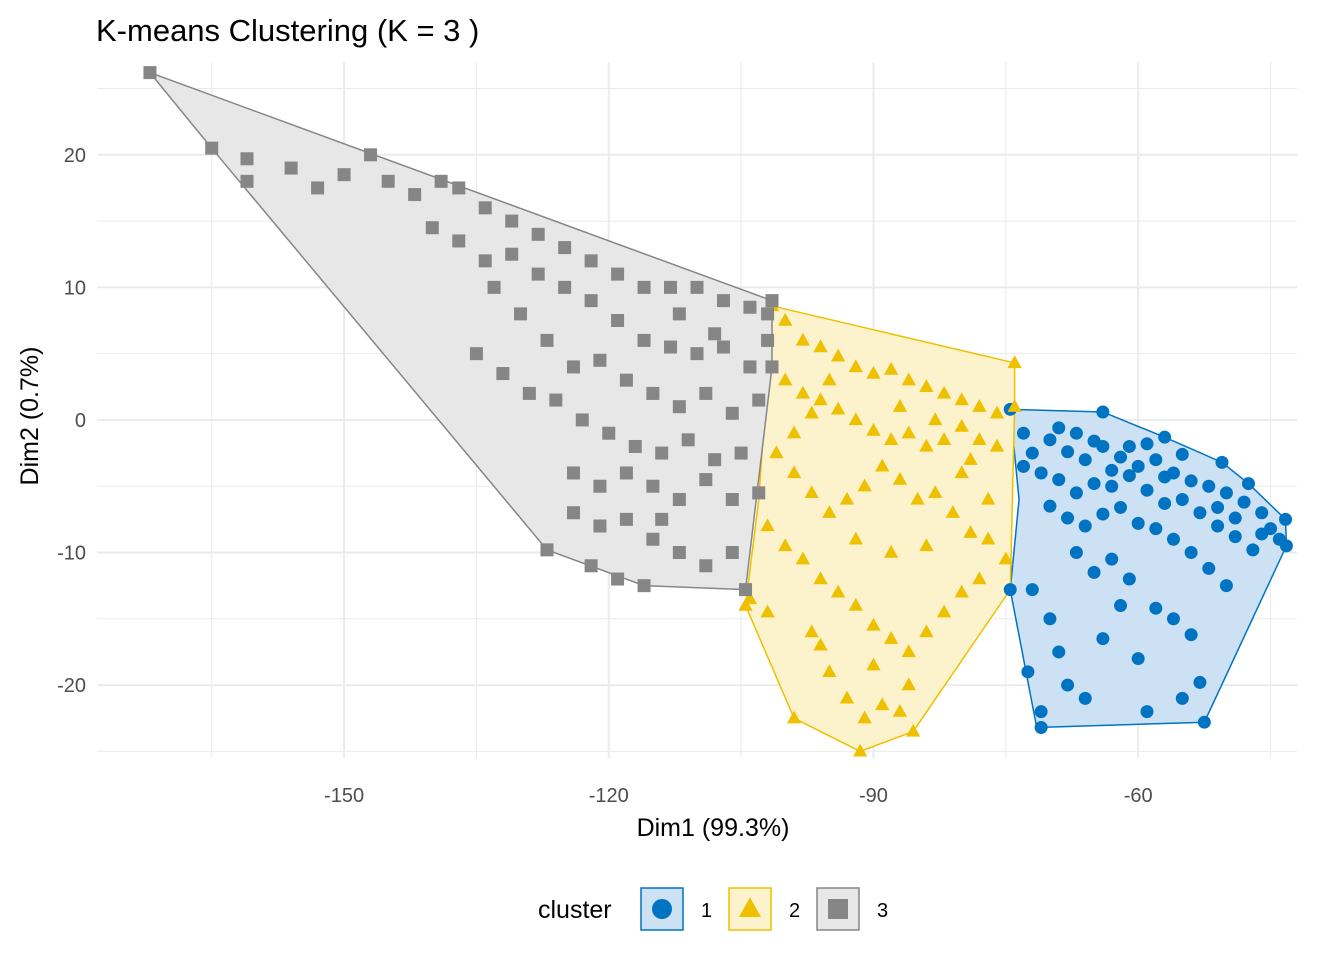 The image size is (1344, 960). What do you see at coordinates (71, 686) in the screenshot?
I see `y-tick-label: -20` at bounding box center [71, 686].